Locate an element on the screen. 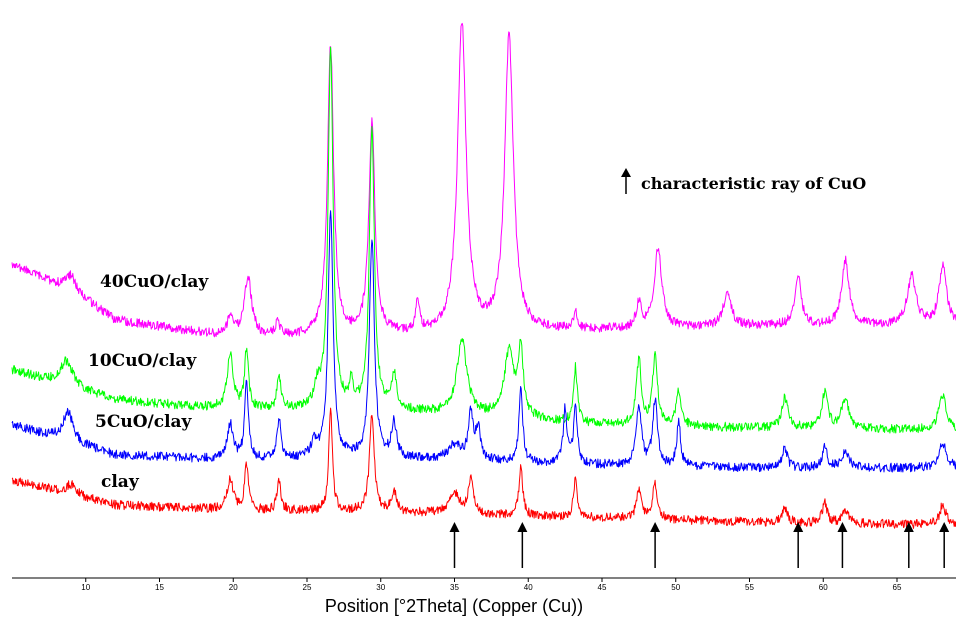  series-label-clay: clay is located at coordinates (120, 482).